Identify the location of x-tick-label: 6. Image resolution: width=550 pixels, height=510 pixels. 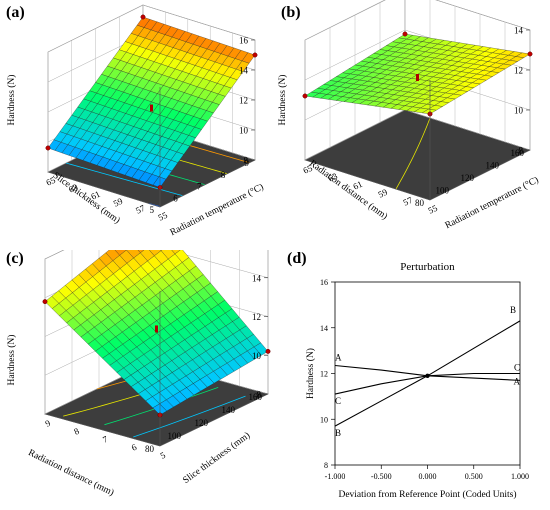
(134, 447).